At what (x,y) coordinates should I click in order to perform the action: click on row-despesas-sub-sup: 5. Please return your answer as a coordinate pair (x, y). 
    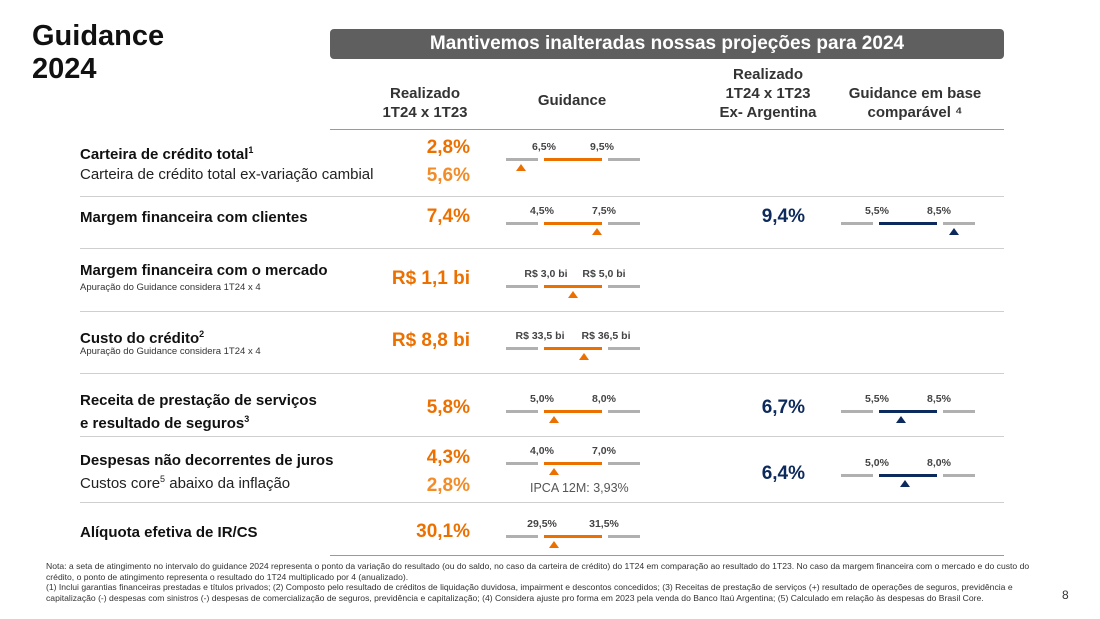
    Looking at the image, I should click on (163, 479).